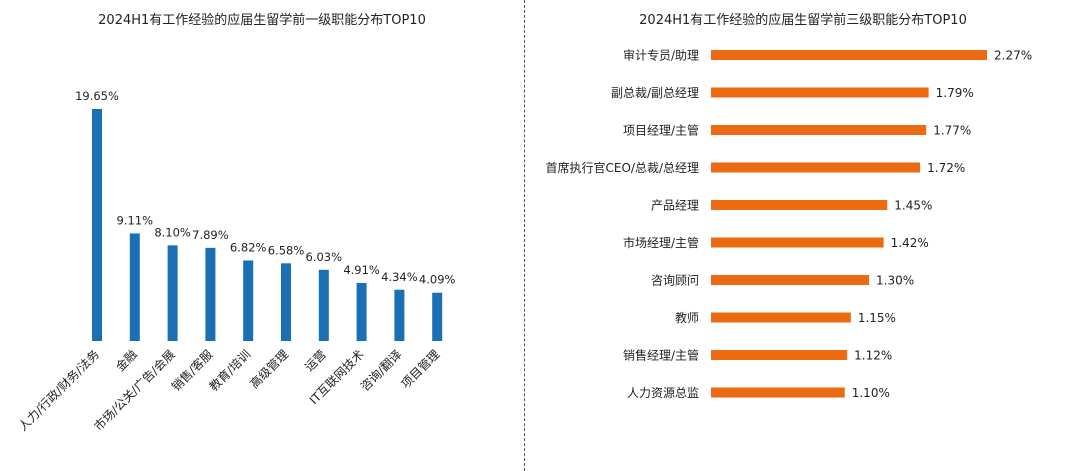 The width and height of the screenshot is (1080, 471). What do you see at coordinates (361, 270) in the screenshot?
I see `bar-value-label: 4.91%` at bounding box center [361, 270].